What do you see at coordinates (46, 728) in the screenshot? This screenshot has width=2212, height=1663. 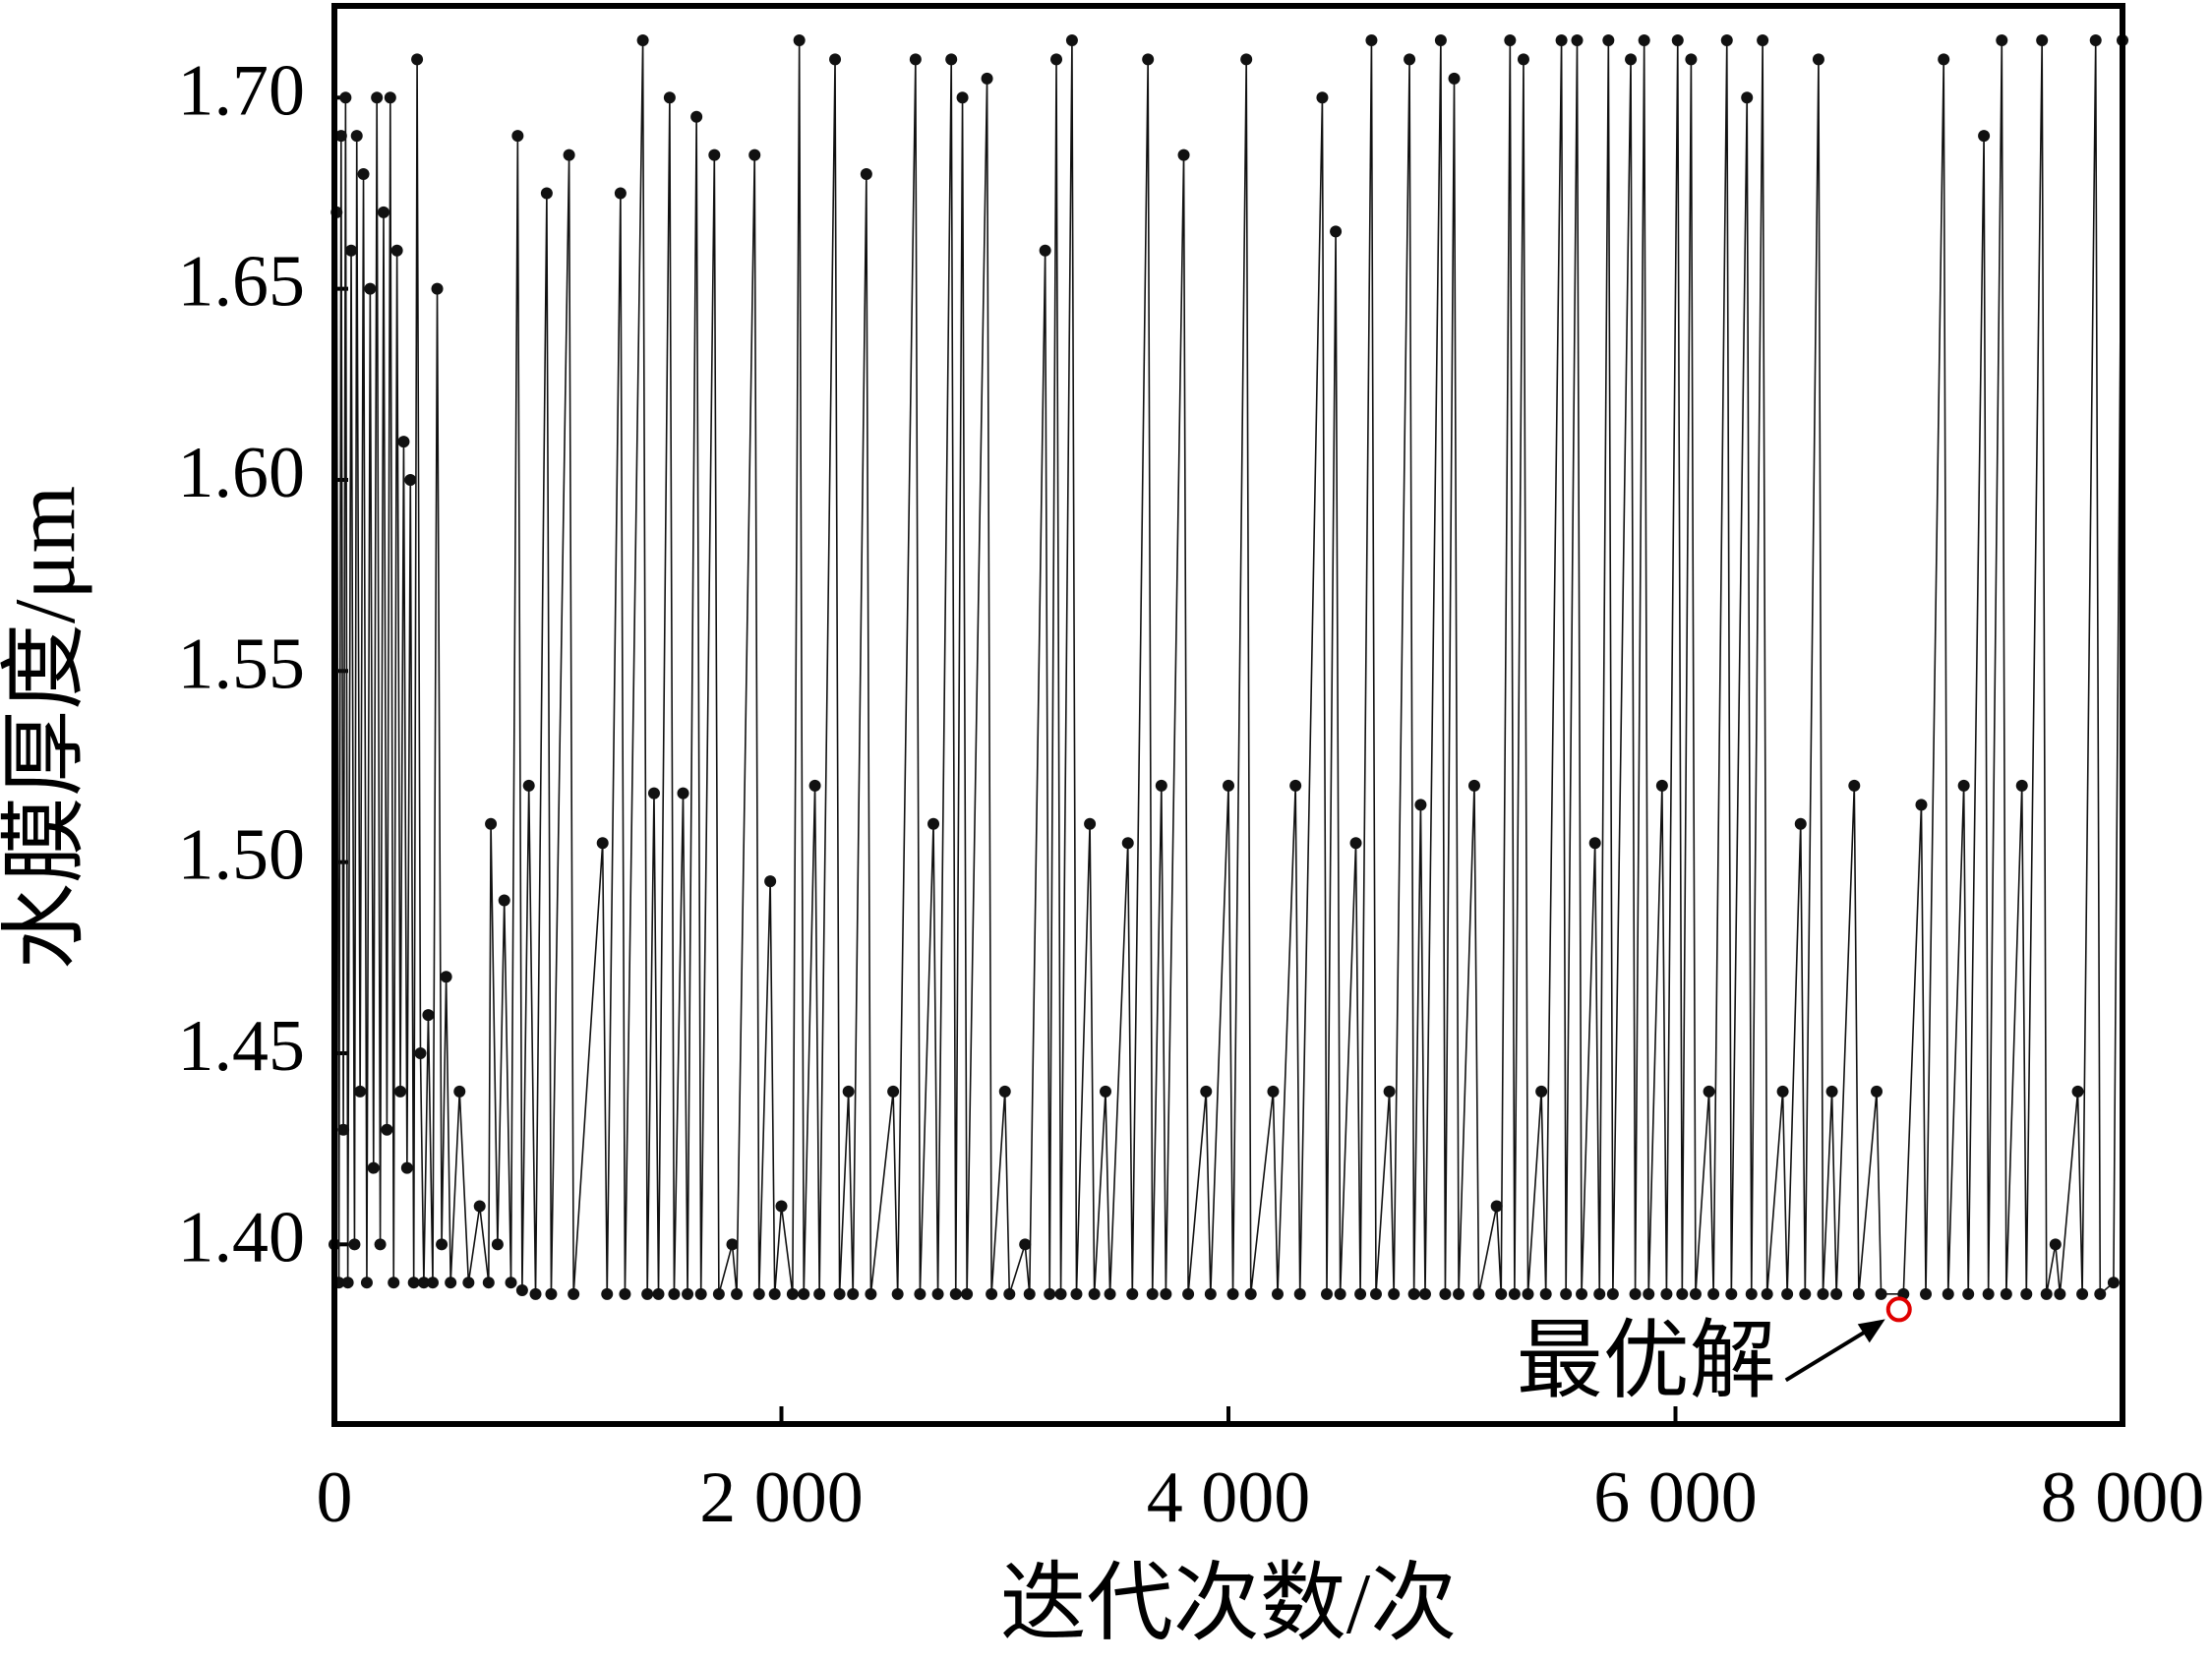 I see `y-axis-title: 水膜厚度/μm` at bounding box center [46, 728].